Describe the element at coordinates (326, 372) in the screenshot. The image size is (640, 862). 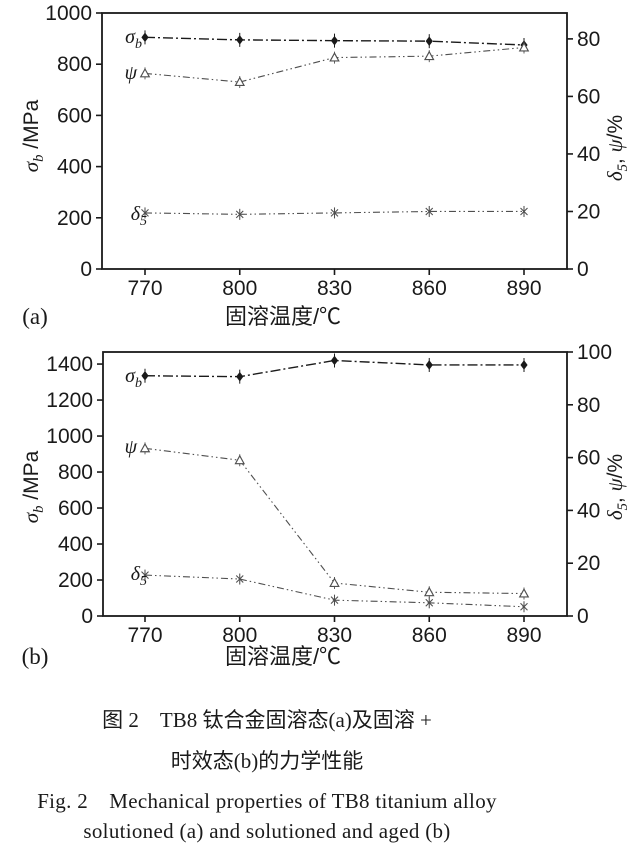
I see `series-sigma-b-b: σb` at that location.